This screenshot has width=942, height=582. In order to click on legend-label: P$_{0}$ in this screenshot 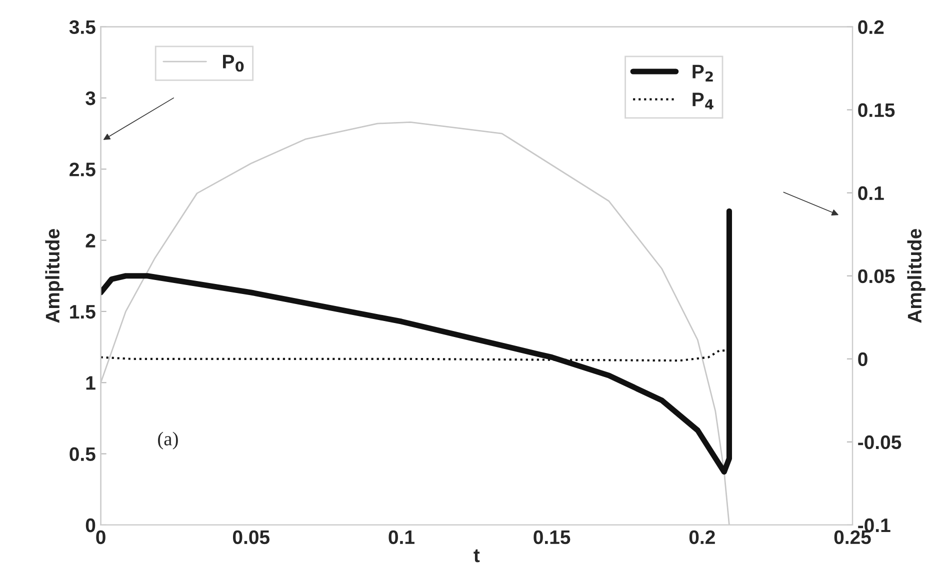, I will do `click(233, 63)`.